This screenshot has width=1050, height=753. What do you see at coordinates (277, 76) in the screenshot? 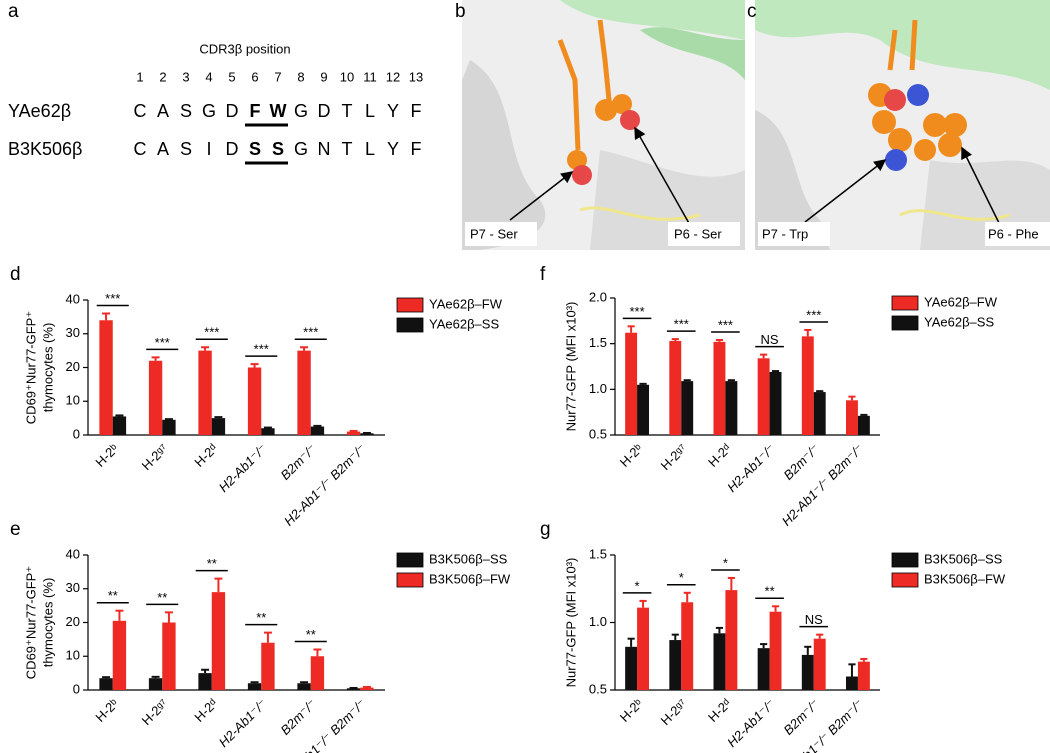
I see `position: 7` at bounding box center [277, 76].